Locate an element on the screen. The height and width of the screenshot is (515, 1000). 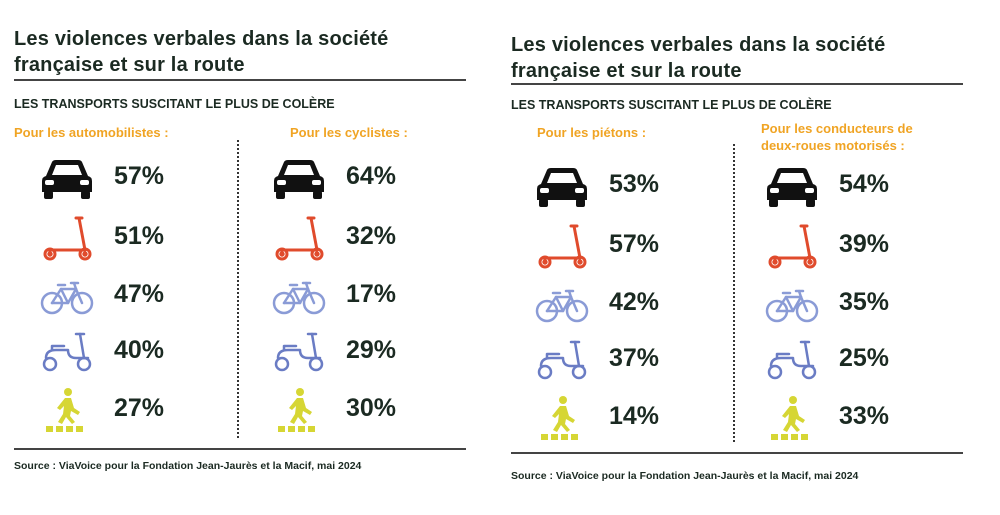
table-row: 64% is located at coordinates (360, 178).